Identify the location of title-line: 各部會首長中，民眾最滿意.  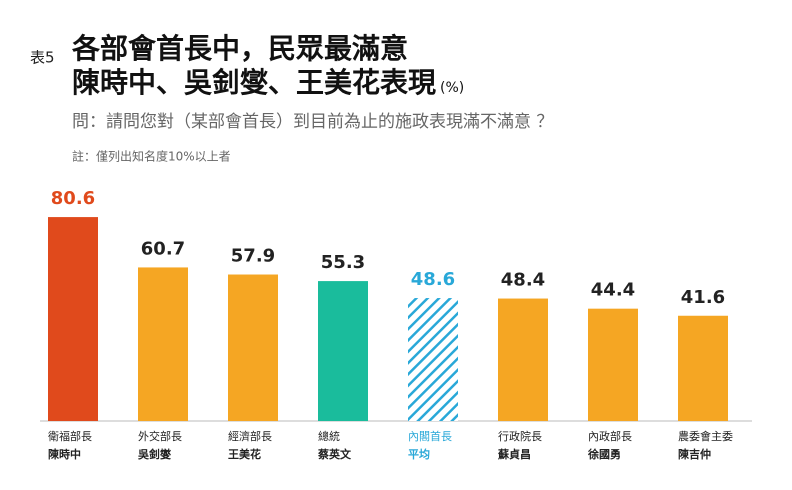
(239, 48).